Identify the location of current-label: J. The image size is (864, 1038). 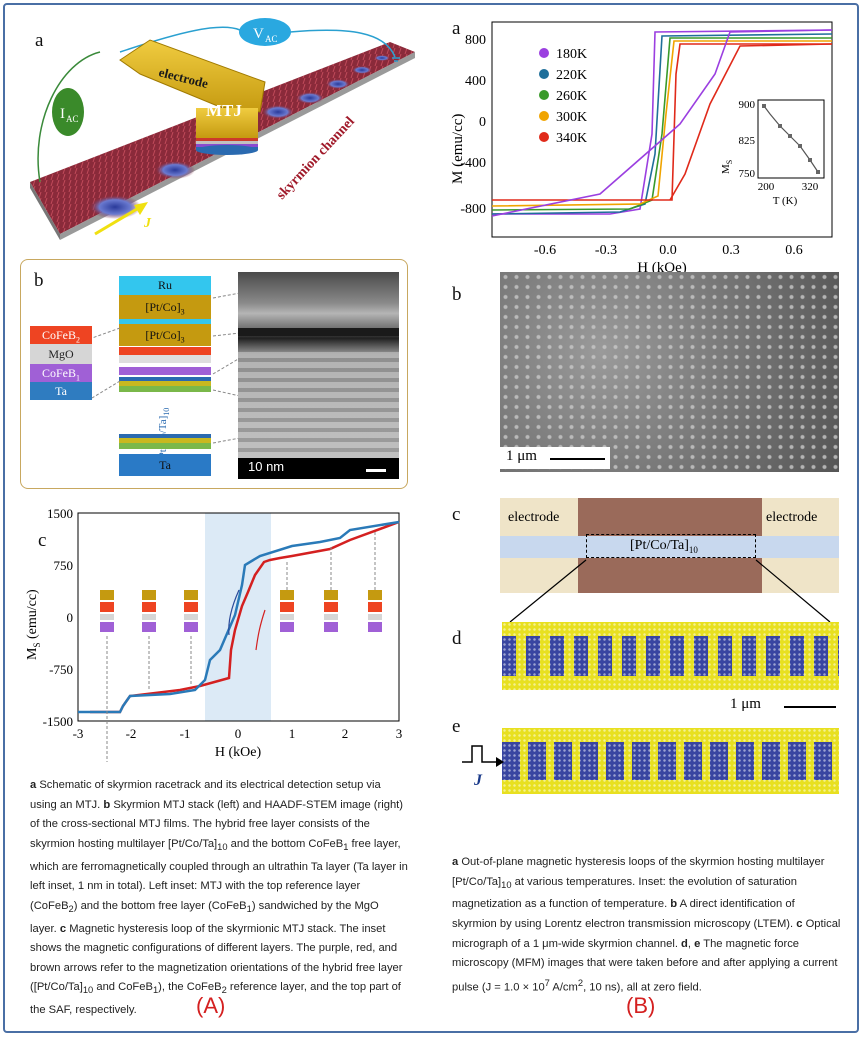
(147, 223).